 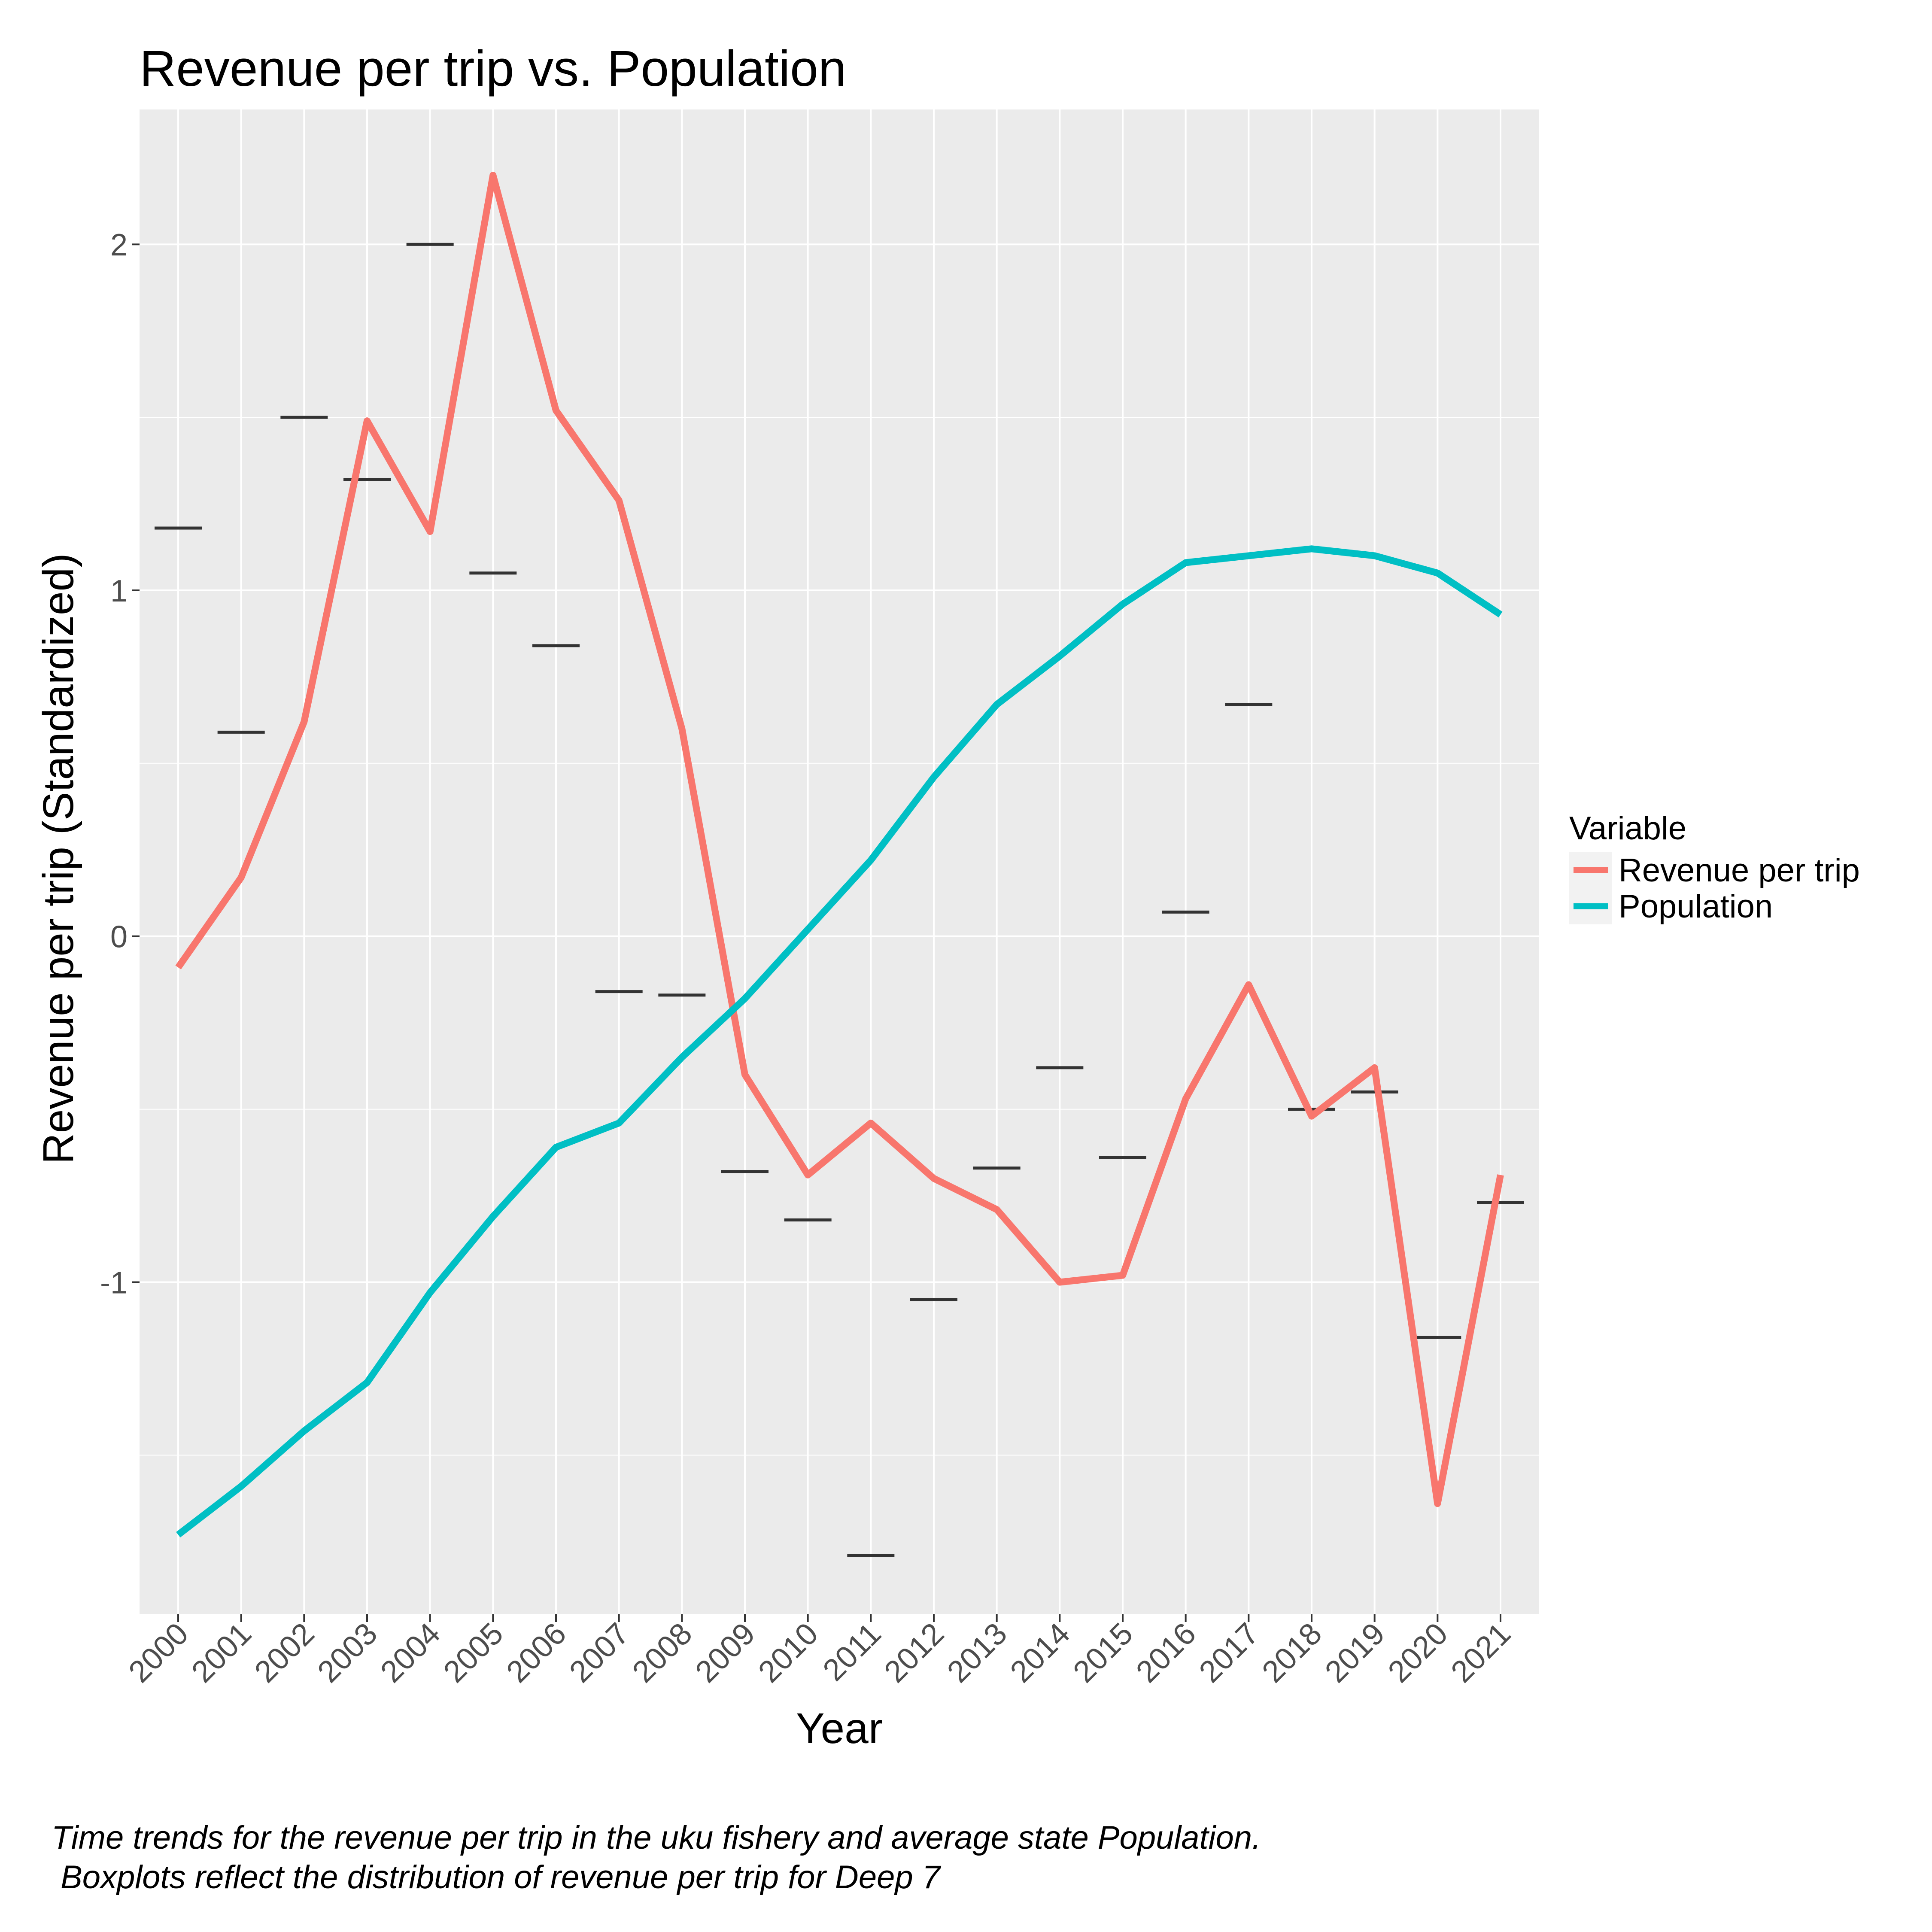 I want to click on legend: Variable Revenue per trip Population, so click(x=1715, y=867).